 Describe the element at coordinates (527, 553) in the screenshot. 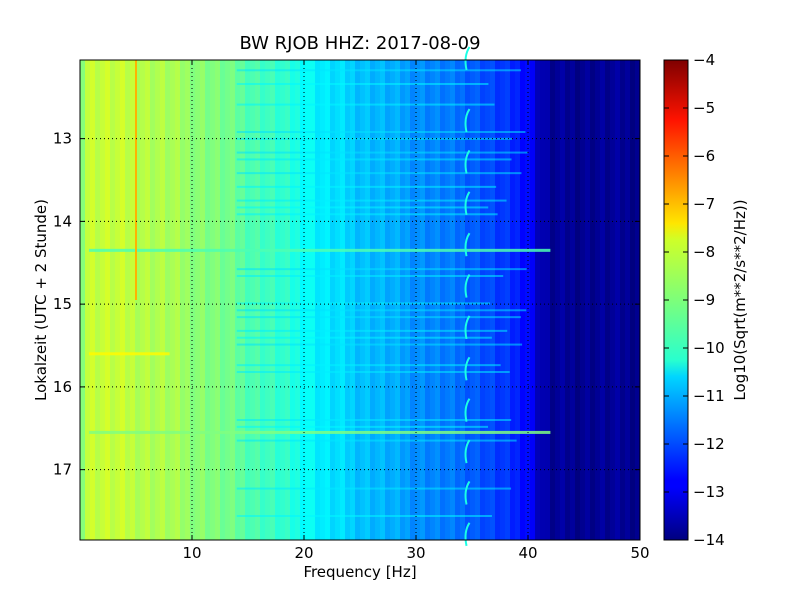

I see `x-tick-label: 40` at that location.